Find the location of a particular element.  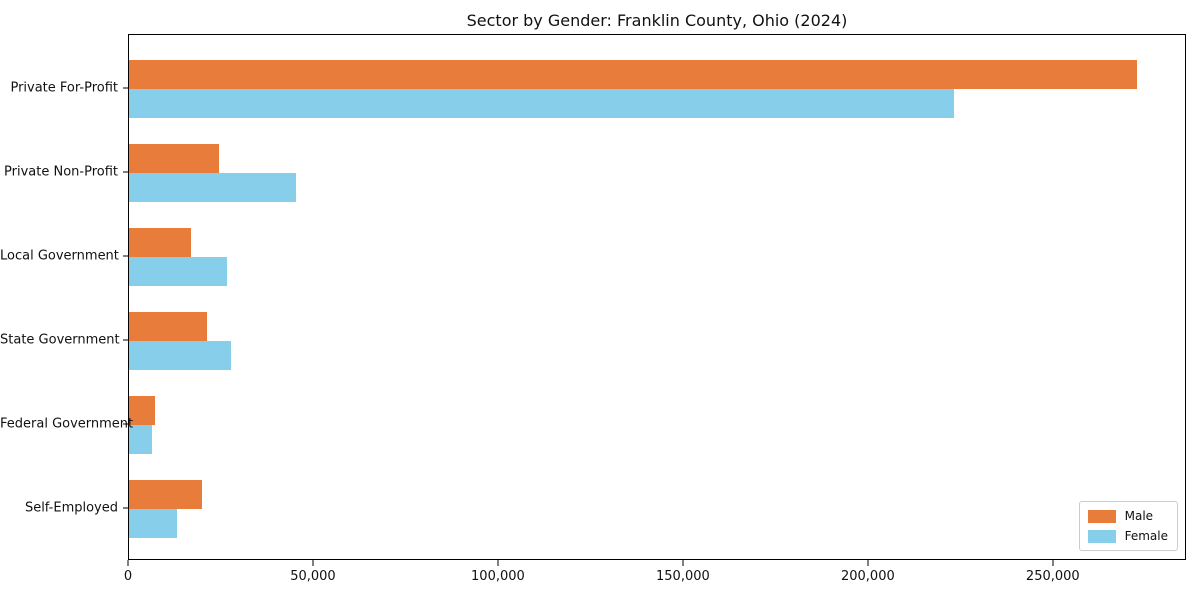

y-tick-label-local-government: Local Government is located at coordinates (59, 255).